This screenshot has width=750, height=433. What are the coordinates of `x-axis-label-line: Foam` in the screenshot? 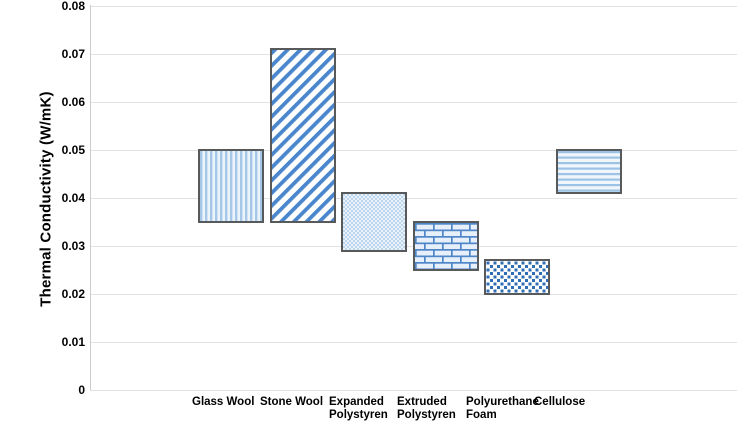 It's located at (481, 415).